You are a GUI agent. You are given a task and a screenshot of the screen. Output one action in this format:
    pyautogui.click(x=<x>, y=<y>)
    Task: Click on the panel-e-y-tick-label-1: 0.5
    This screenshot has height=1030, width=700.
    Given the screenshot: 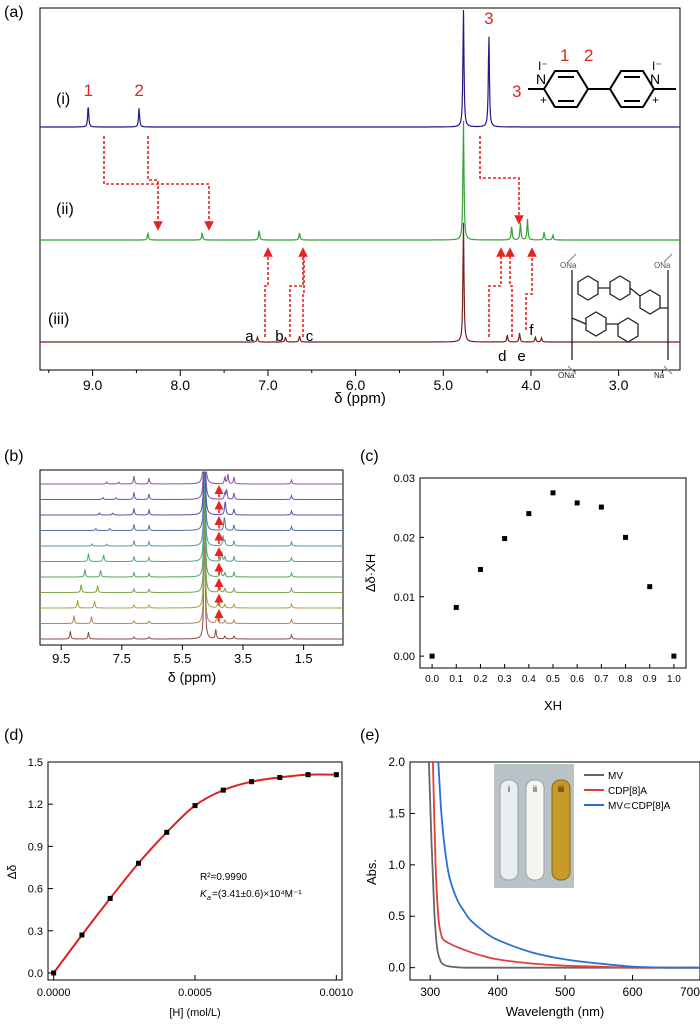 What is the action you would take?
    pyautogui.click(x=396, y=916)
    